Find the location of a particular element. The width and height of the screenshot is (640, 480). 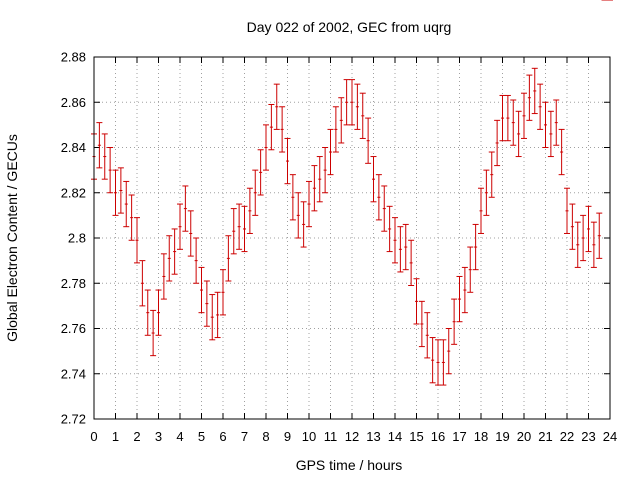

y-tick-label: 2.76 is located at coordinates (73, 328).